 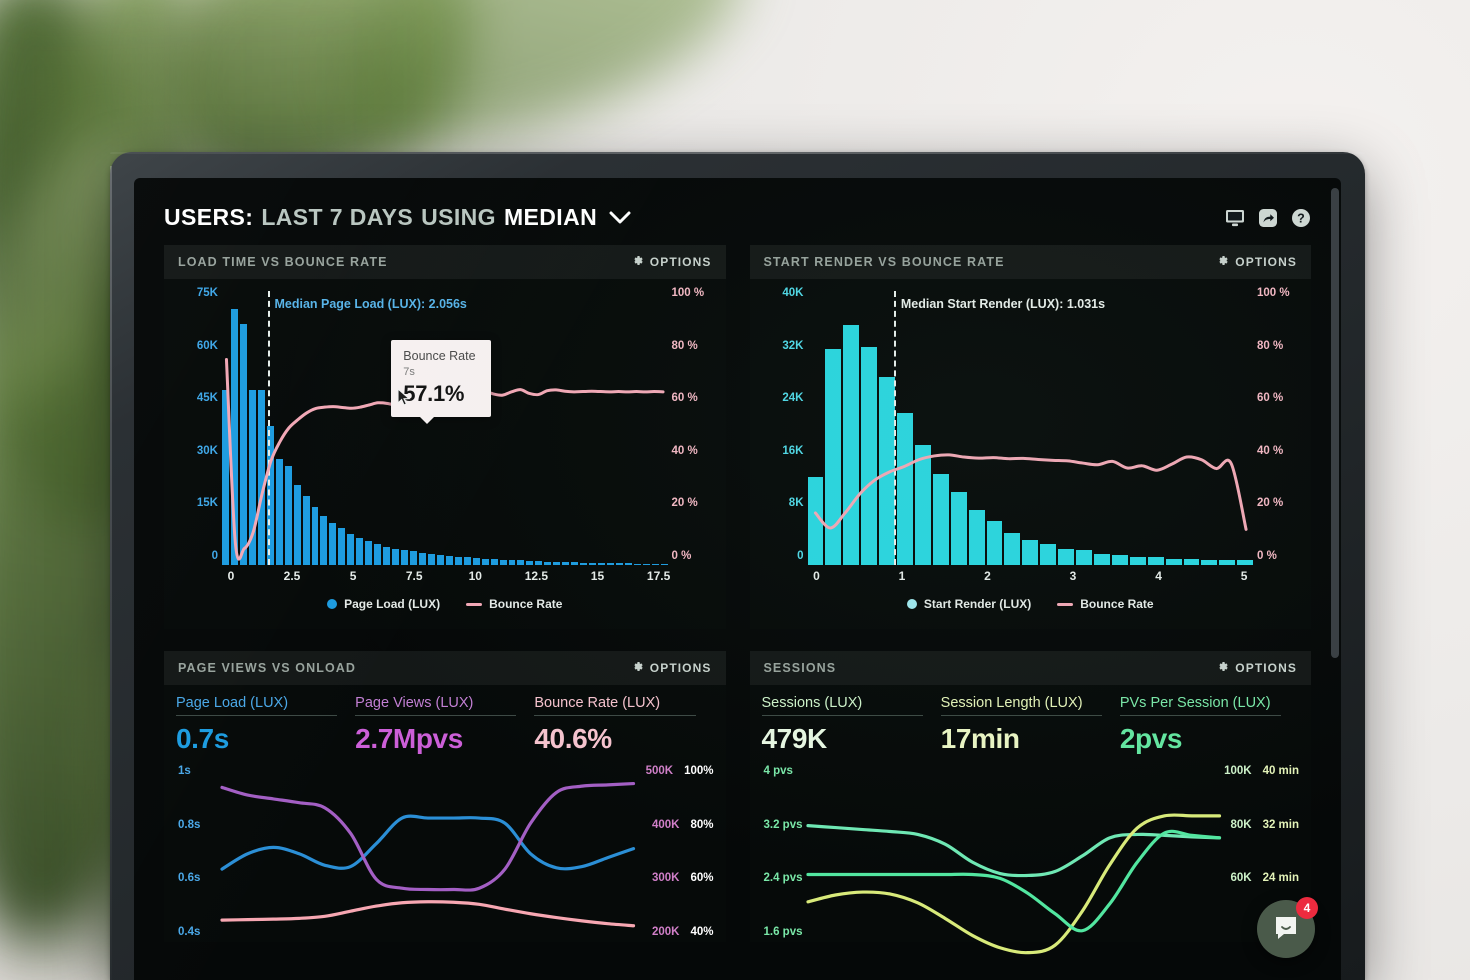 I want to click on metric-card-bounce-rate: Bounce Rate (LUX) 40.6%, so click(x=623, y=725).